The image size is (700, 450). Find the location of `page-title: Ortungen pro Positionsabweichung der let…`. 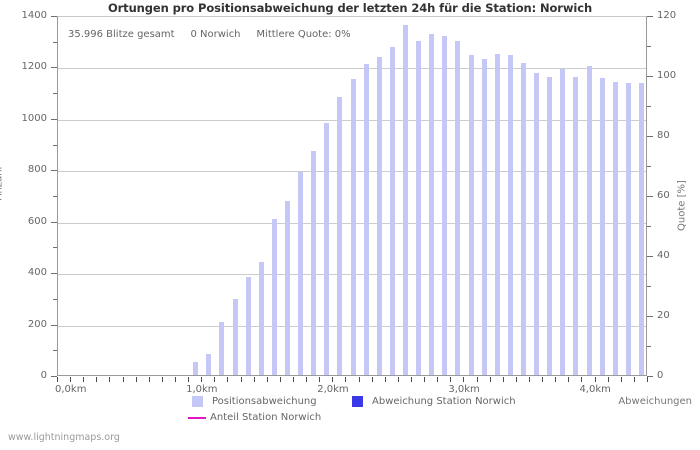

page-title: Ortungen pro Positionsabweichung der let… is located at coordinates (350, 8).